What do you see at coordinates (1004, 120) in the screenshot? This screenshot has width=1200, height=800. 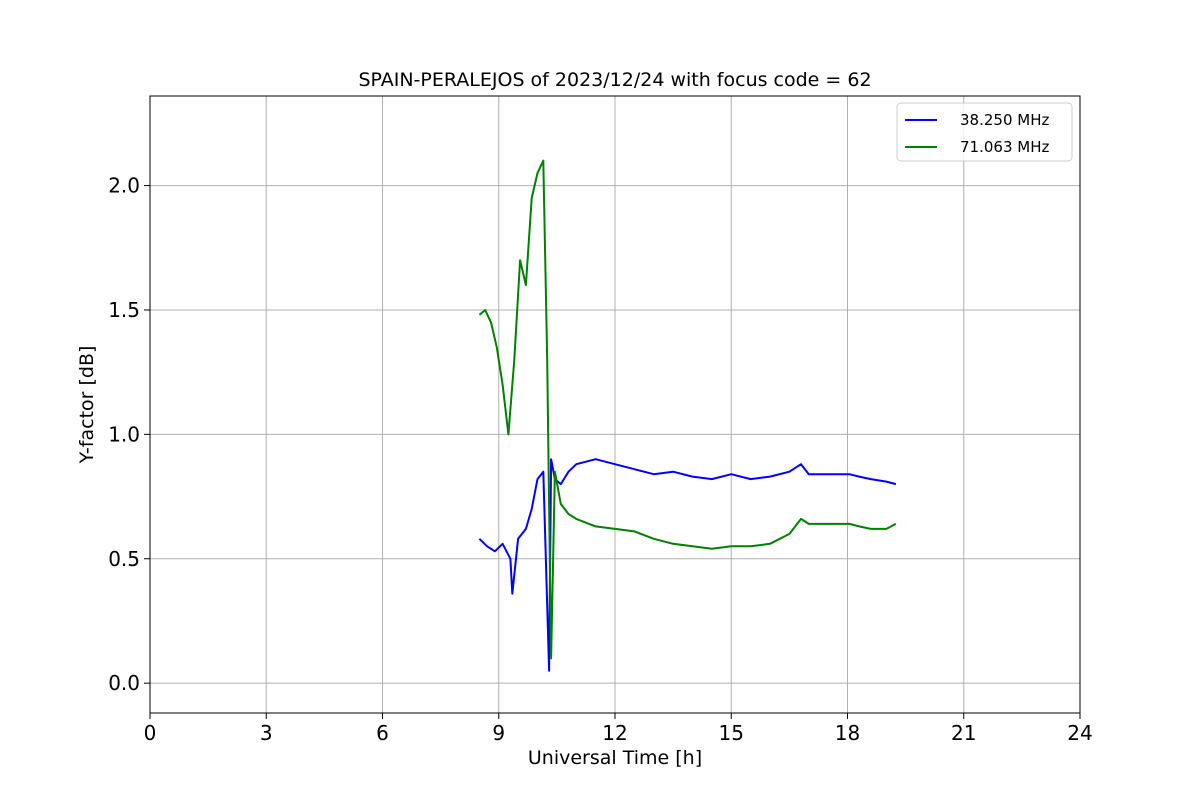 I see `legend-label: 38.250 MHz` at bounding box center [1004, 120].